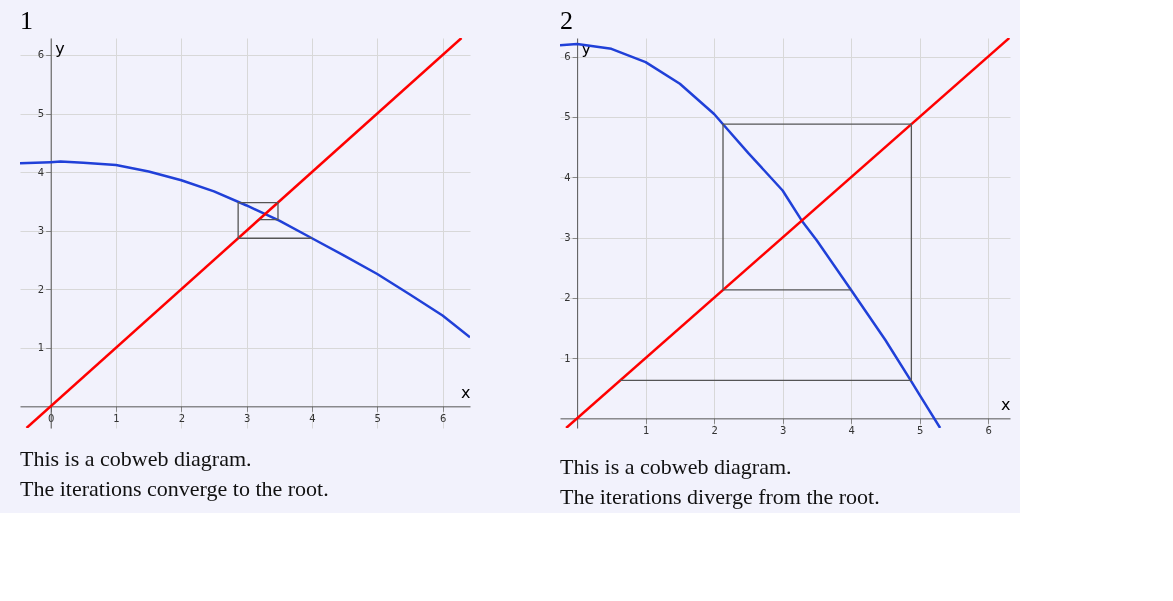 The height and width of the screenshot is (601, 1173). I want to click on text: The iterations converge to the root., so click(174, 488).